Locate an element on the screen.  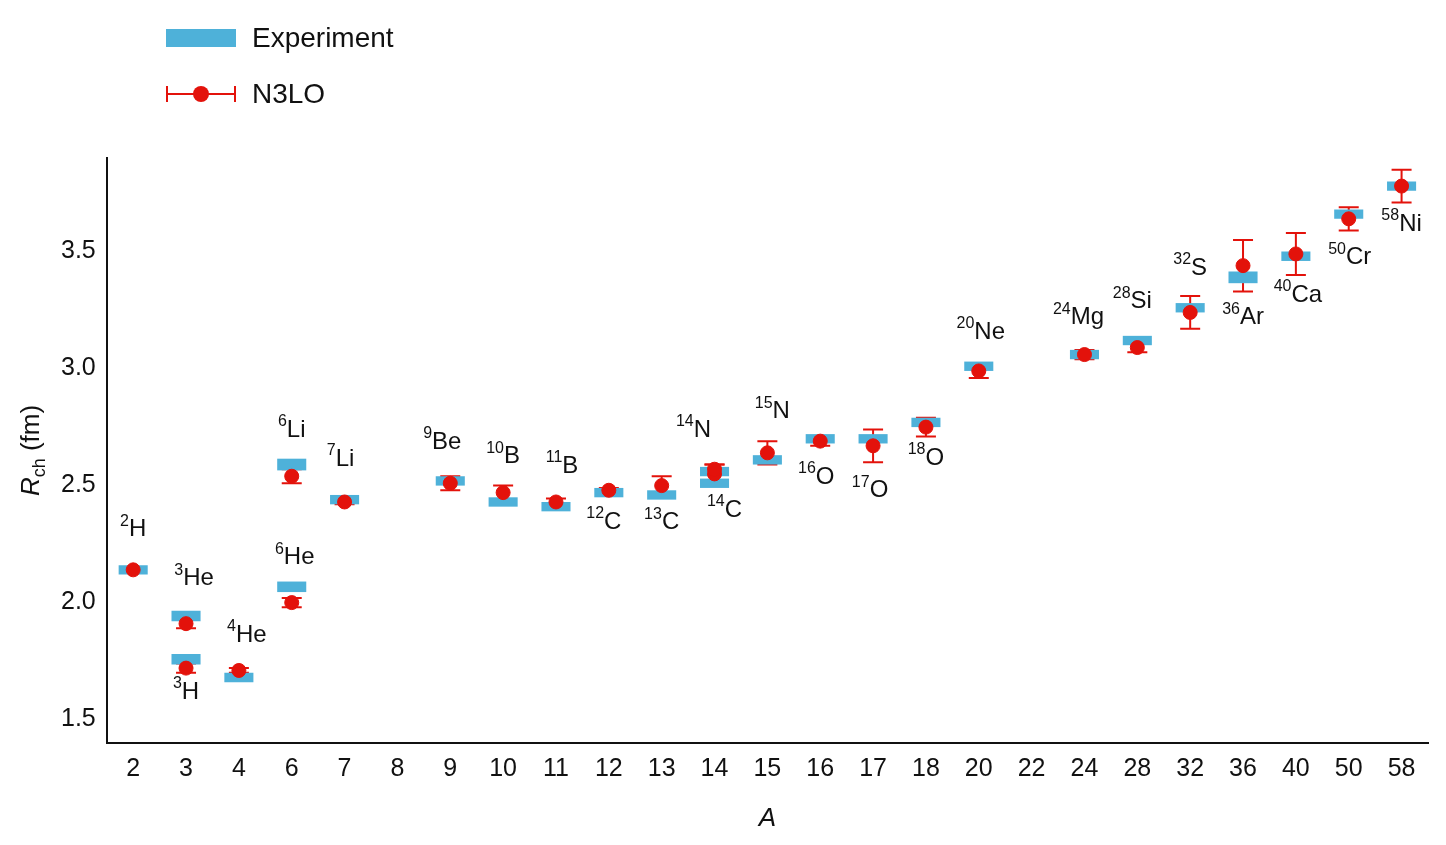
y-tick-label: 2.0 is located at coordinates (78, 600).